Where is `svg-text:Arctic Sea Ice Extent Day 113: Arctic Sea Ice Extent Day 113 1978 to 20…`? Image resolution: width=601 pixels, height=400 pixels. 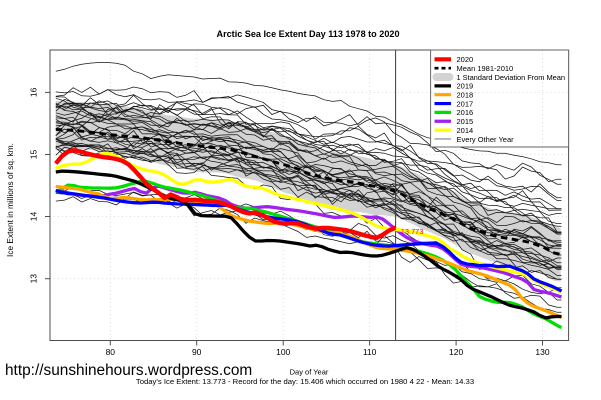
svg-text:Arctic Sea Ice Extent Day 113: Arctic Sea Ice Extent Day 113 1978 to 20… is located at coordinates (308, 34).